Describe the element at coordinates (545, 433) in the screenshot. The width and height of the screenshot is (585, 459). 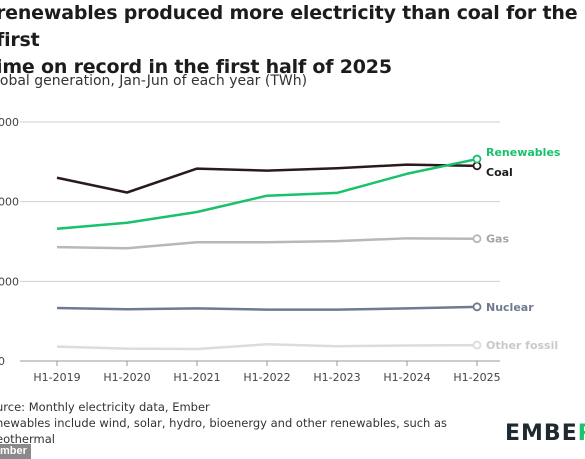
I see `ember-logo: EMBER` at that location.